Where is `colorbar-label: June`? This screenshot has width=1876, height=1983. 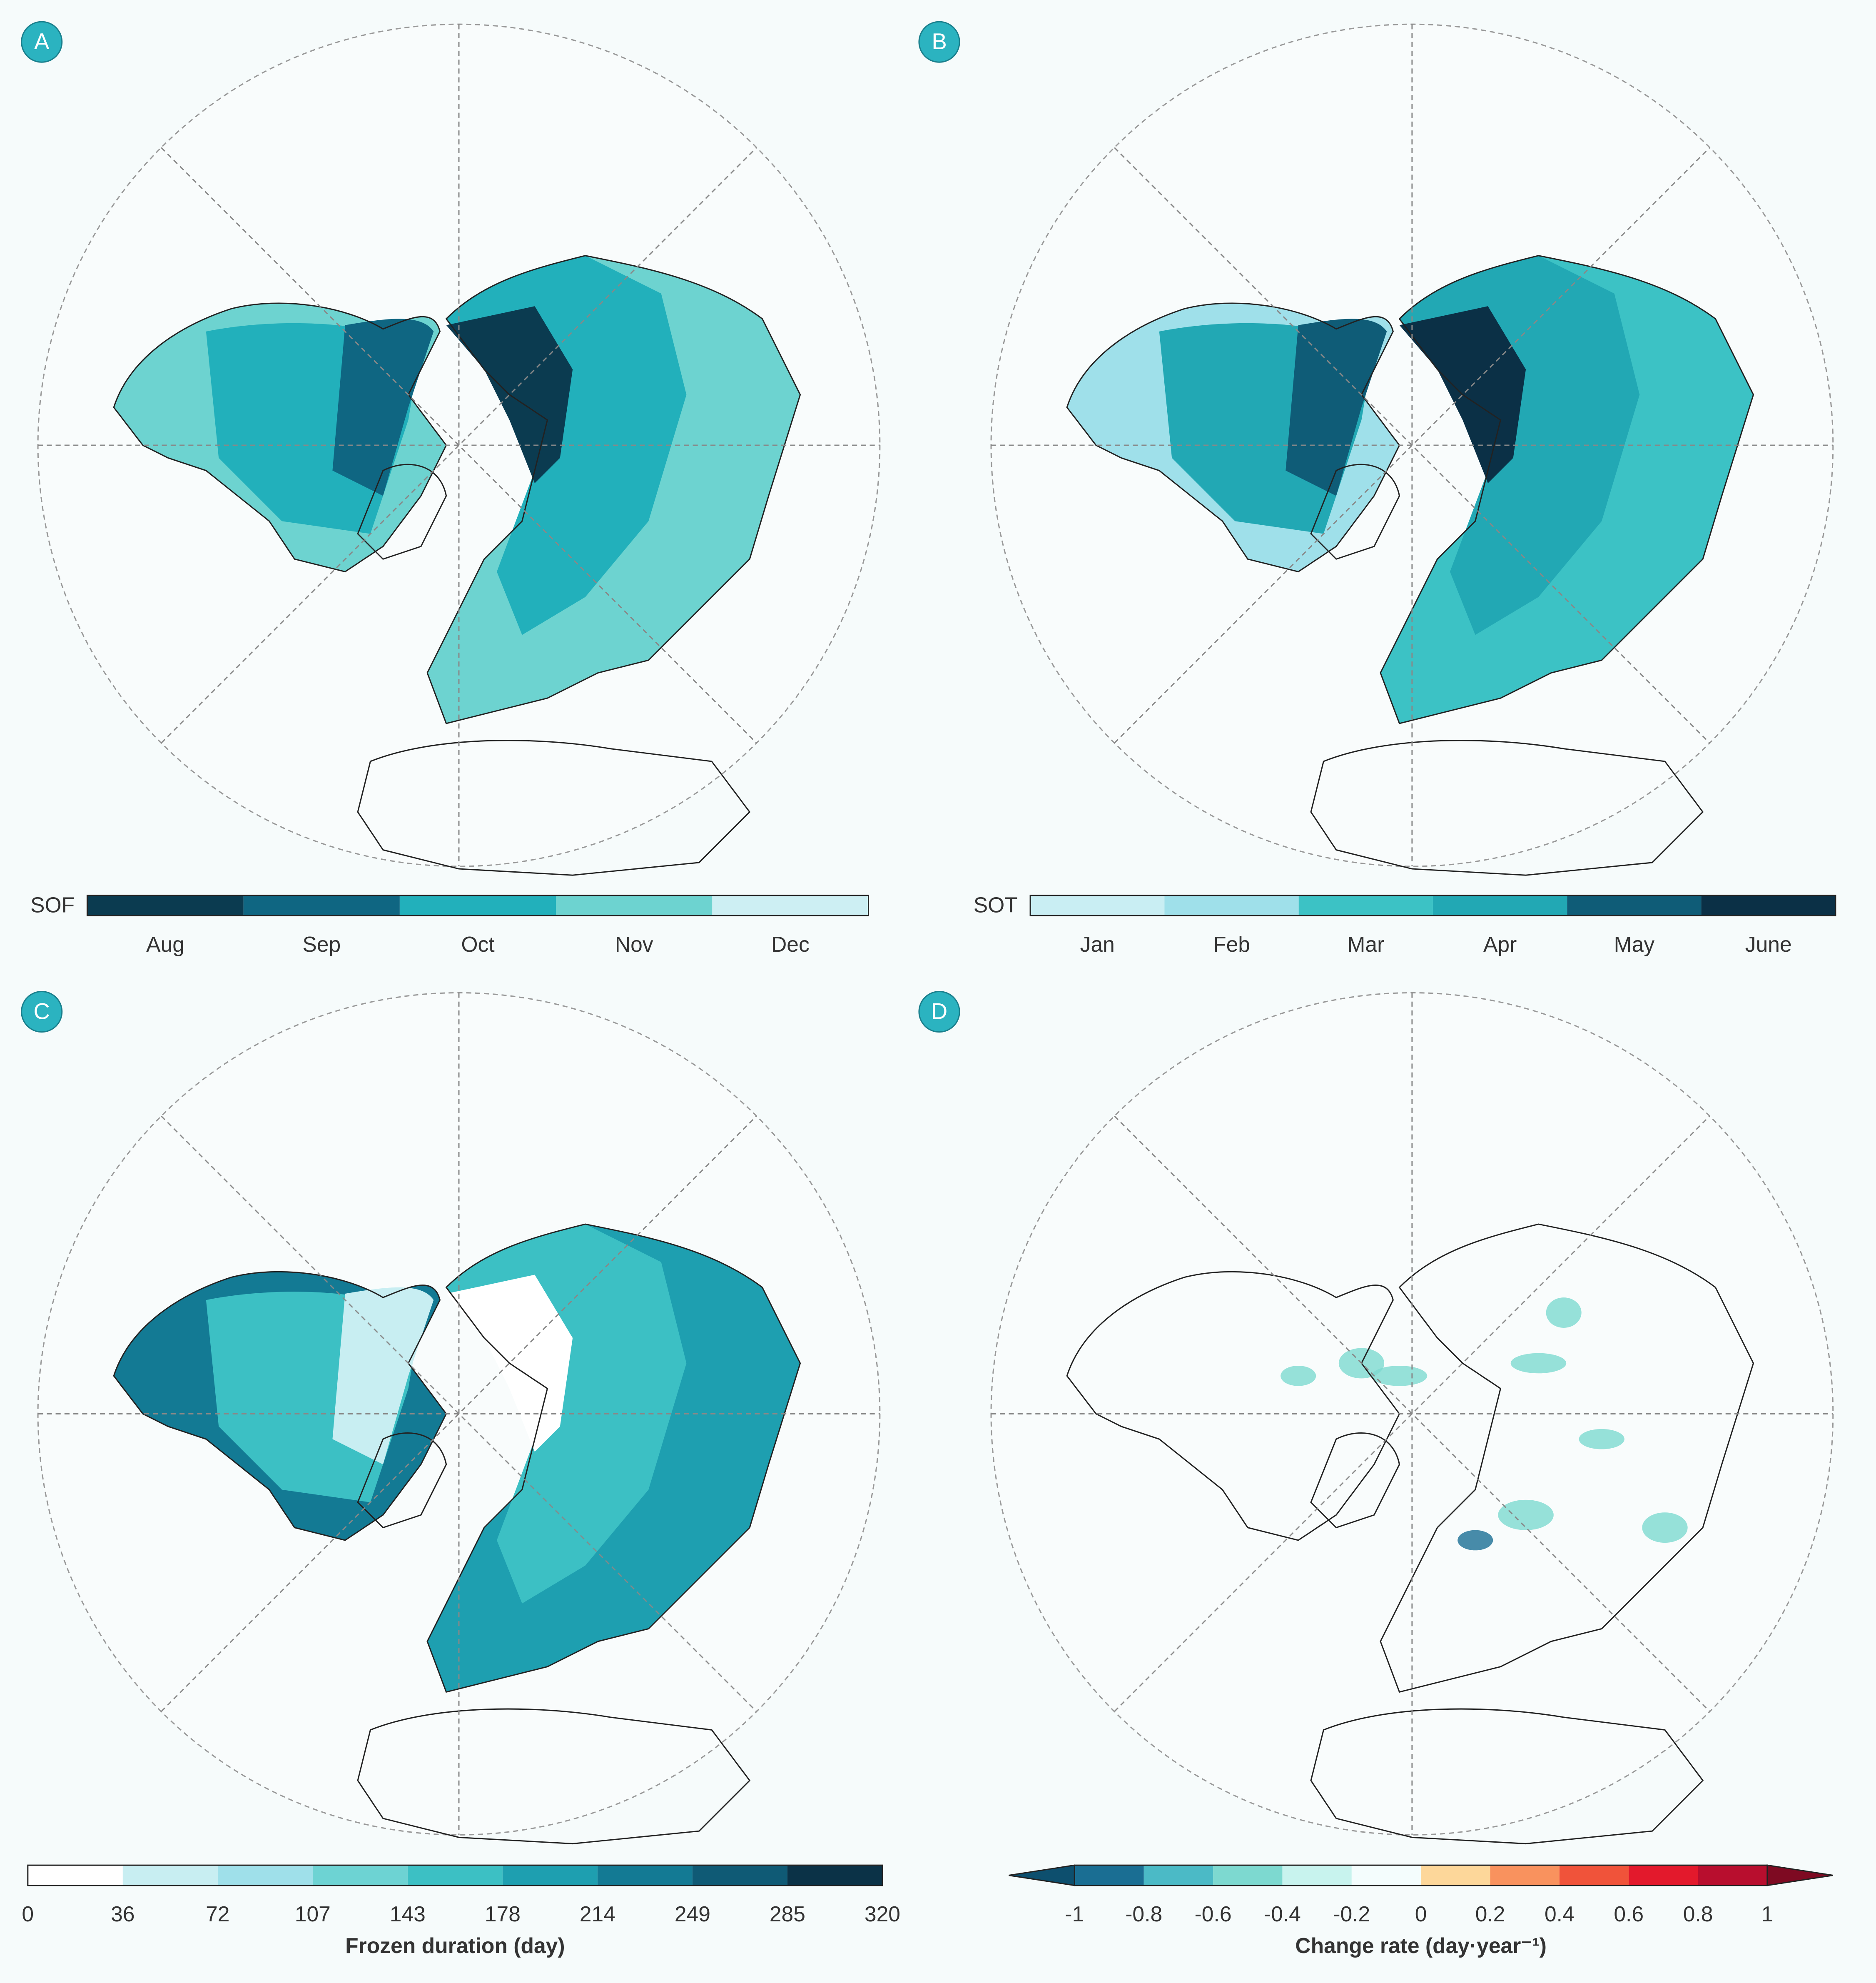 colorbar-label: June is located at coordinates (1769, 944).